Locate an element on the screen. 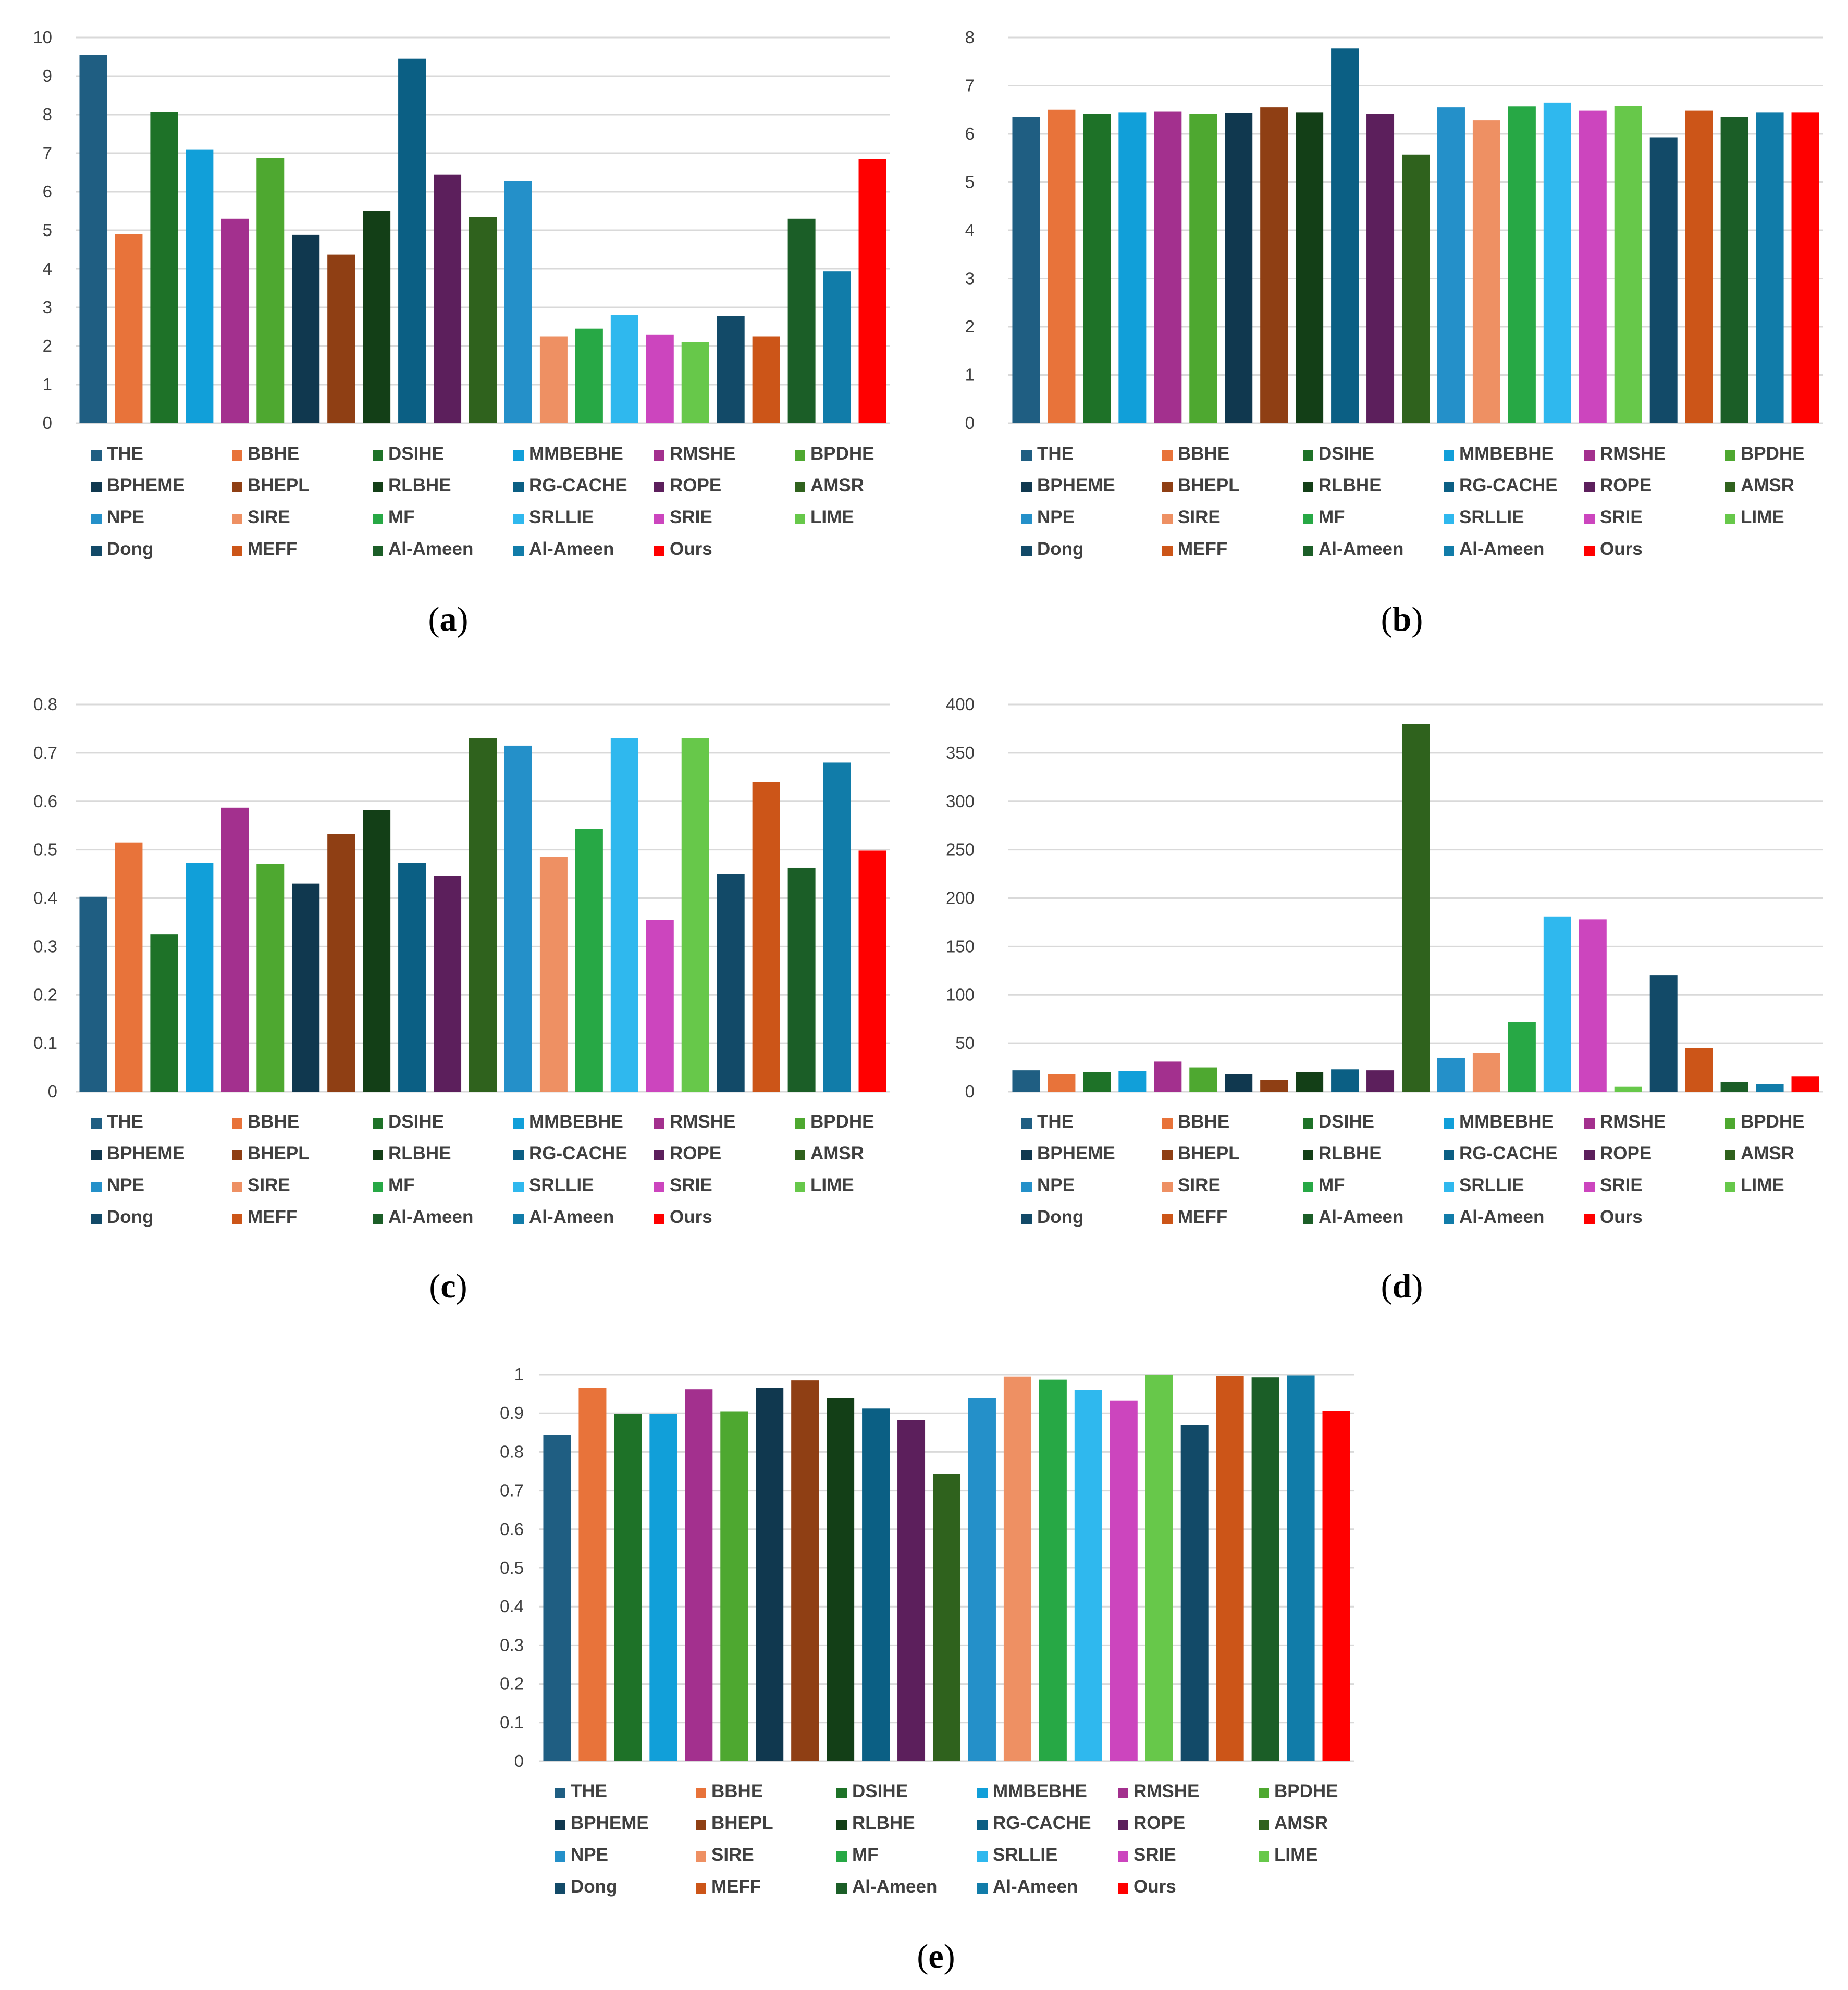 The height and width of the screenshot is (1990, 1848). y-tick-label: 400 is located at coordinates (961, 704).